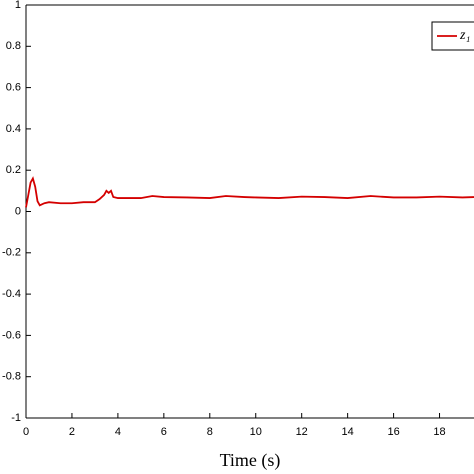 The height and width of the screenshot is (474, 474). I want to click on y-tick-label: 0.4, so click(13, 129).